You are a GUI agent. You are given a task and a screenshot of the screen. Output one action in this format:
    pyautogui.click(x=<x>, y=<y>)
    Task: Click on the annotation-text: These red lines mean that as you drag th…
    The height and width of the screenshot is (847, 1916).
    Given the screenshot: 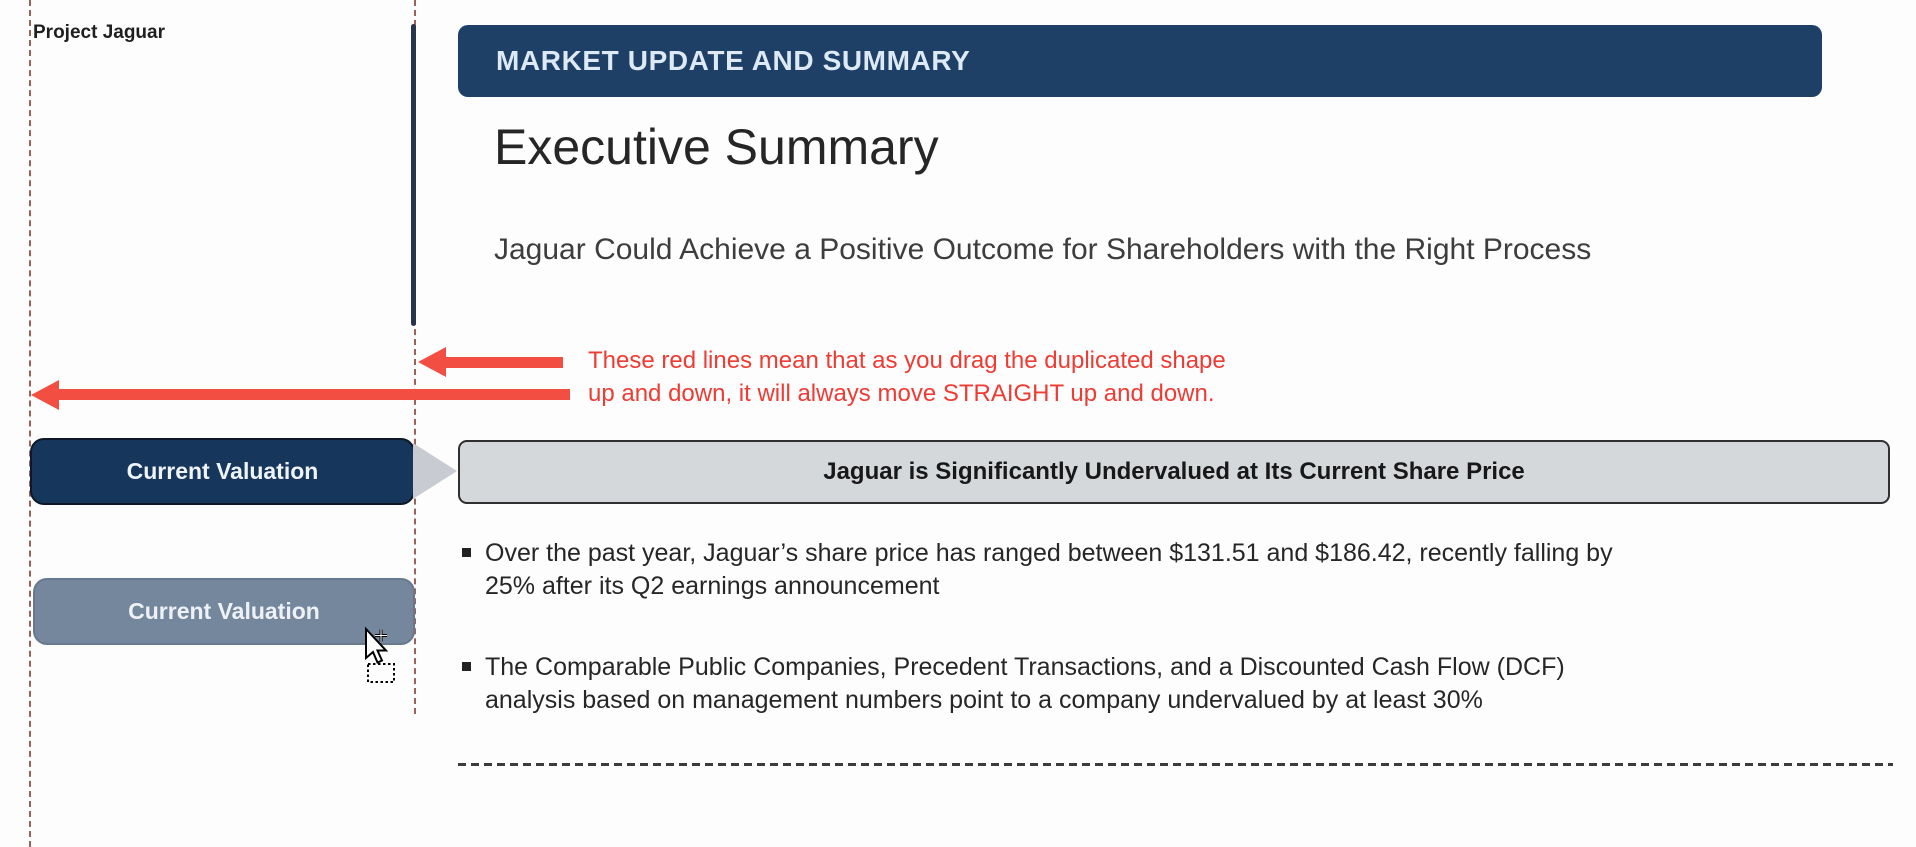 What is the action you would take?
    pyautogui.click(x=907, y=377)
    